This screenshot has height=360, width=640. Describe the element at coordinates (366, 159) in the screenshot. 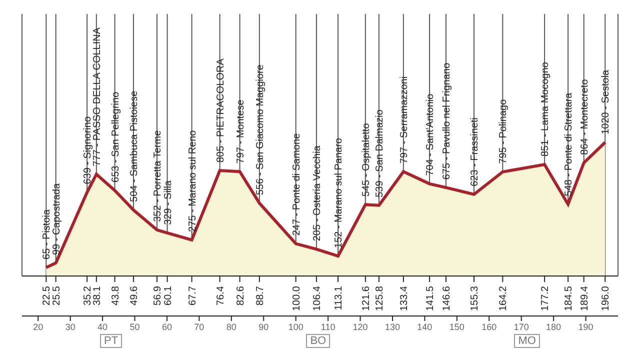

I see `data-label: 545 - Ospitaletto` at that location.